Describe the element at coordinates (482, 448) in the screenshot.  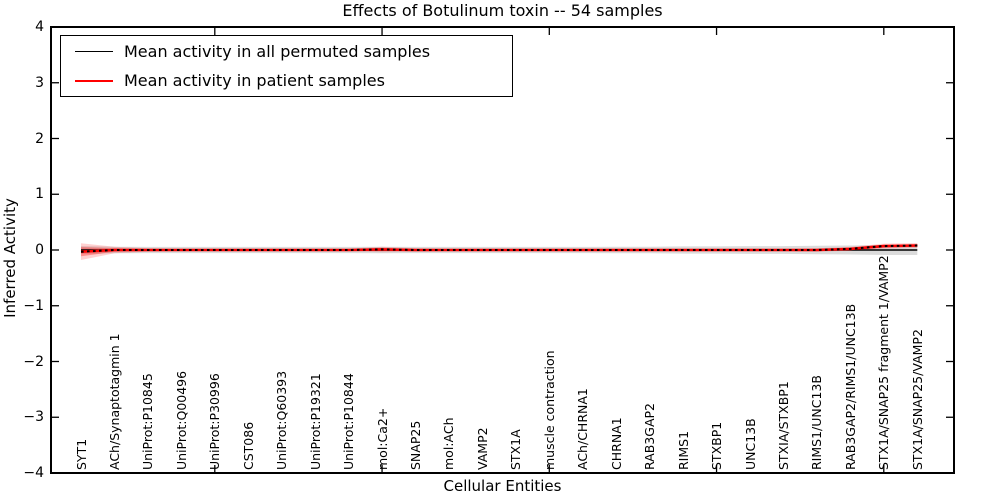
I see `x-tick-label: VAMP2` at that location.